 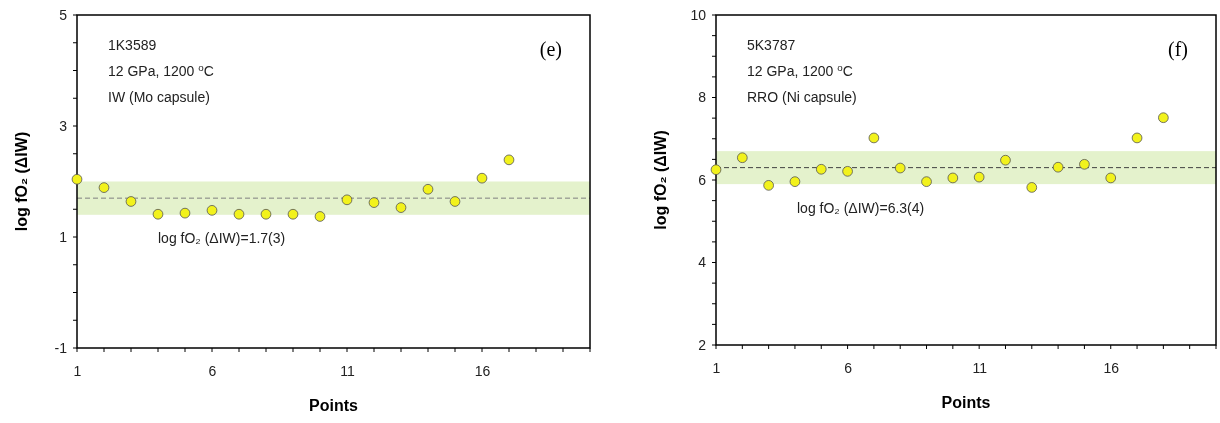 I want to click on annotation: 1K3589, so click(x=132, y=45).